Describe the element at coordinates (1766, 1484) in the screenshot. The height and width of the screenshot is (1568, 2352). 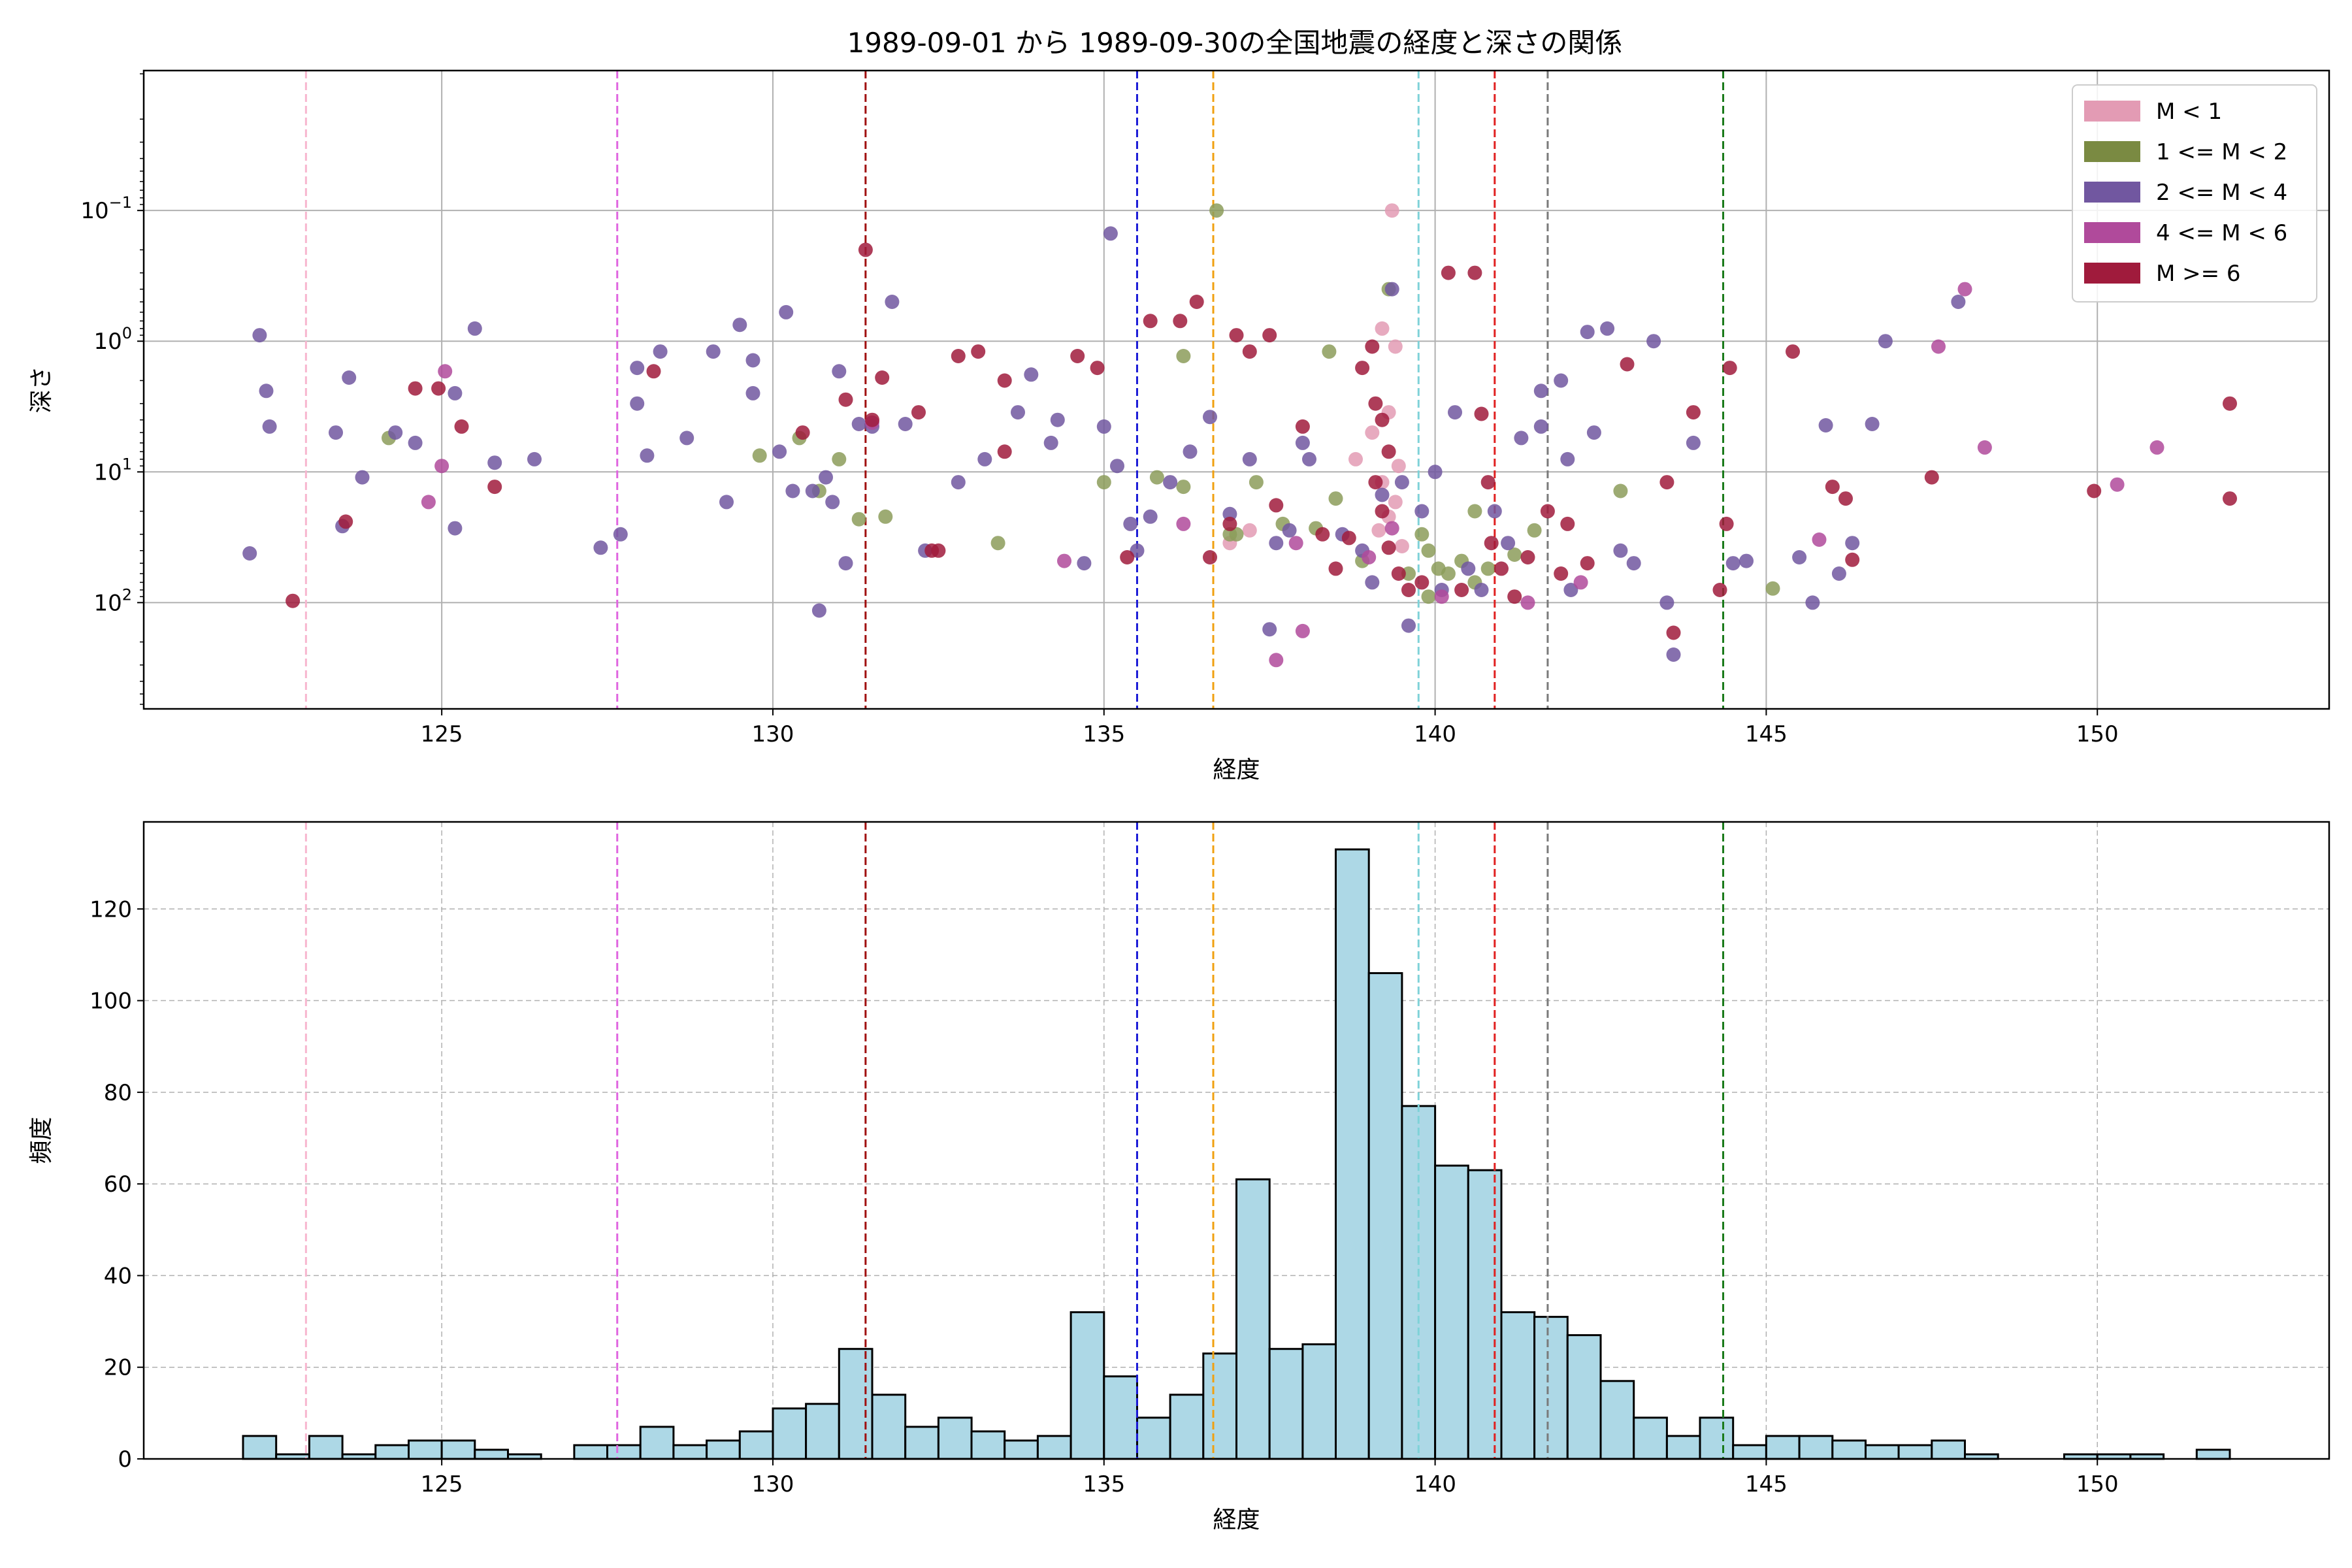
I see `histogram-x-tick-label: 145` at that location.